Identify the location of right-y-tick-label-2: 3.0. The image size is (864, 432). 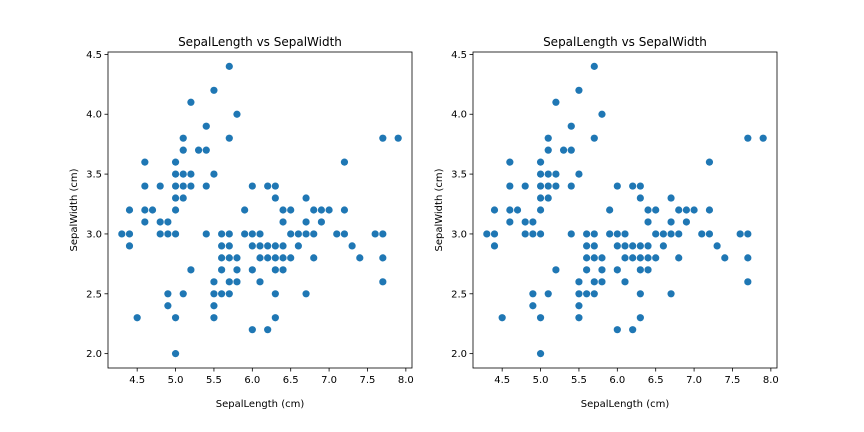
(459, 234).